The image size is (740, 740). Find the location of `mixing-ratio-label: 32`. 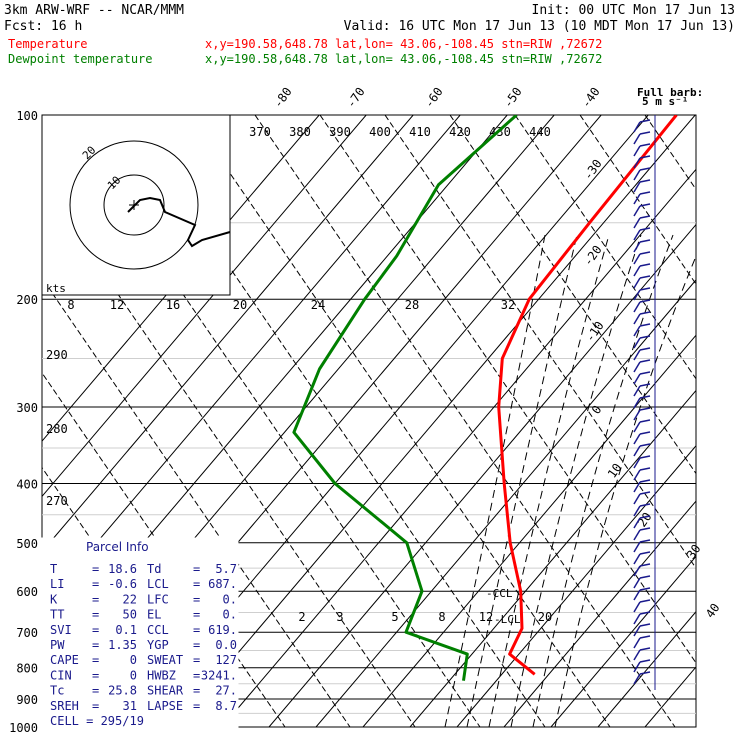

mixing-ratio-label: 32 is located at coordinates (508, 305).